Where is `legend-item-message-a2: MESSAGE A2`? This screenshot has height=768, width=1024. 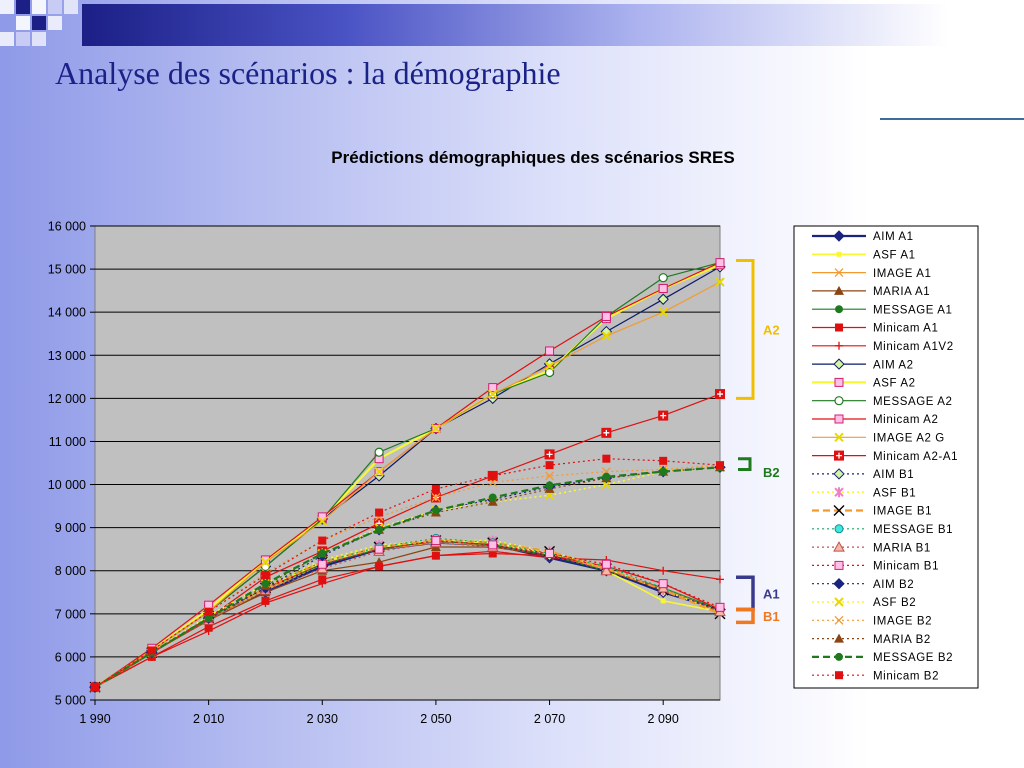
legend-item-message-a2: MESSAGE A2 is located at coordinates (882, 402).